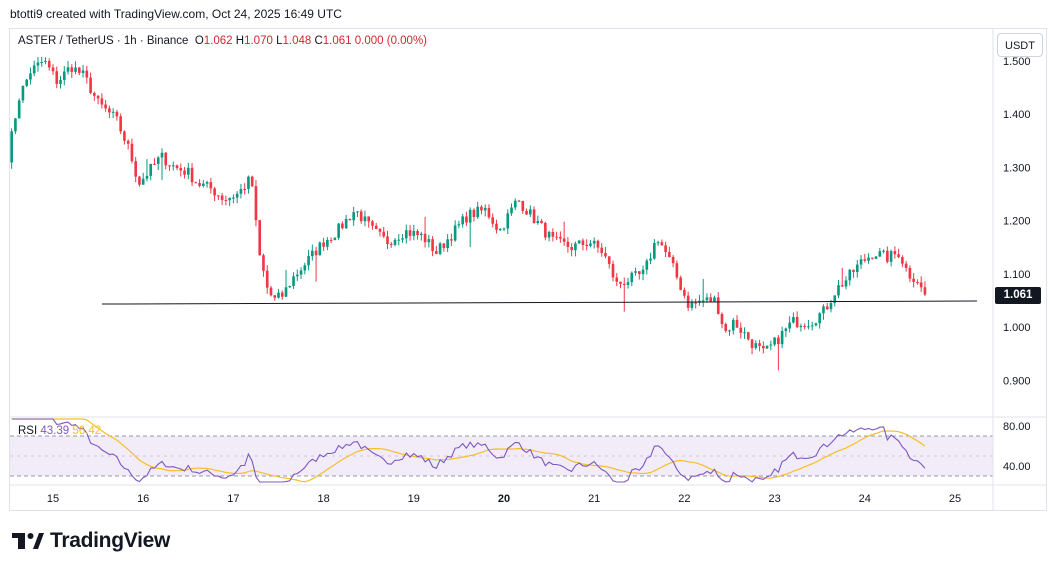  I want to click on time-axis: 15 16 17 18 19 20 21 22 23 24 25, so click(504, 499).